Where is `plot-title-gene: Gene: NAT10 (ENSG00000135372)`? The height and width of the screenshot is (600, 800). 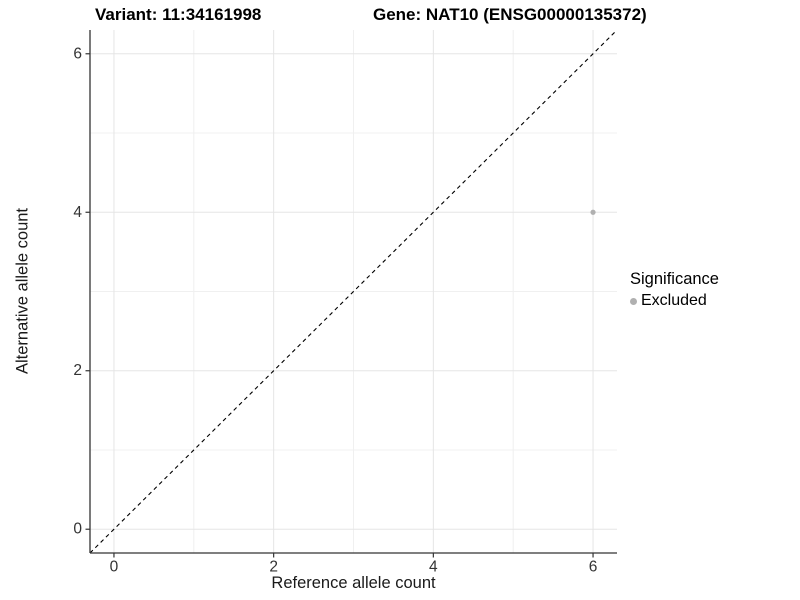
plot-title-gene: Gene: NAT10 (ENSG00000135372) is located at coordinates (510, 14).